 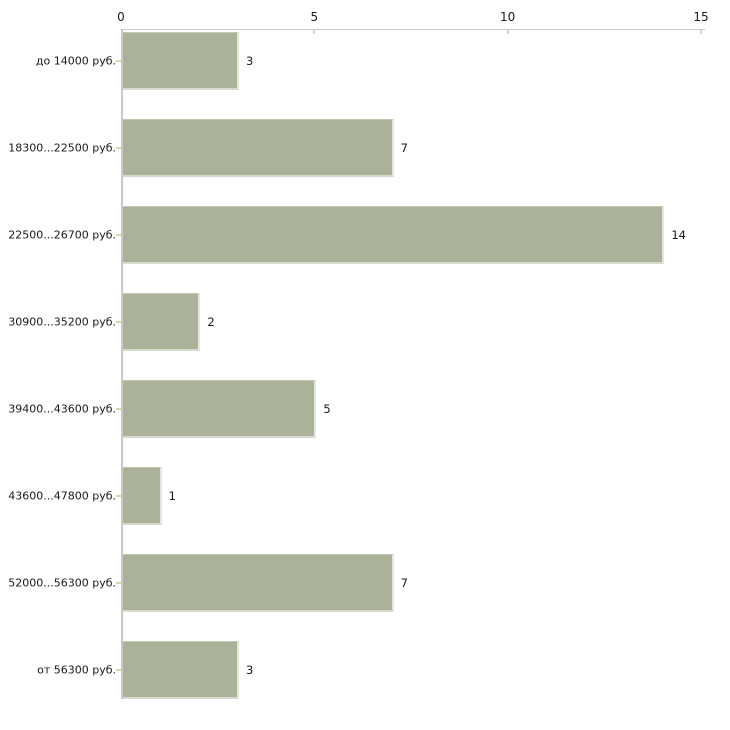 I want to click on x-axis-tick-label: 15, so click(x=701, y=17).